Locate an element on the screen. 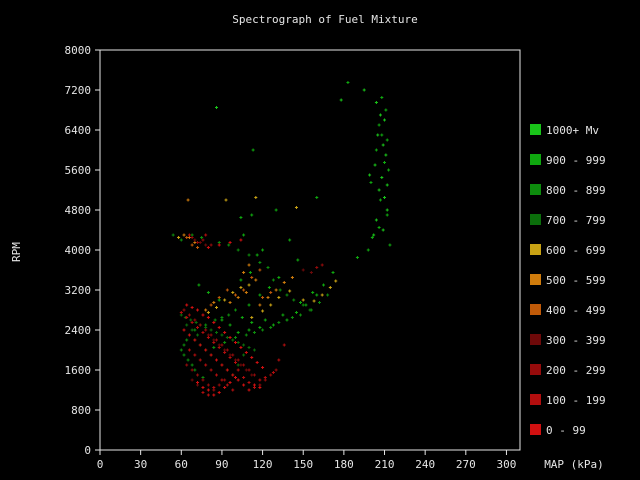 The height and width of the screenshot is (480, 640). x-tick-label: 150 is located at coordinates (303, 464).